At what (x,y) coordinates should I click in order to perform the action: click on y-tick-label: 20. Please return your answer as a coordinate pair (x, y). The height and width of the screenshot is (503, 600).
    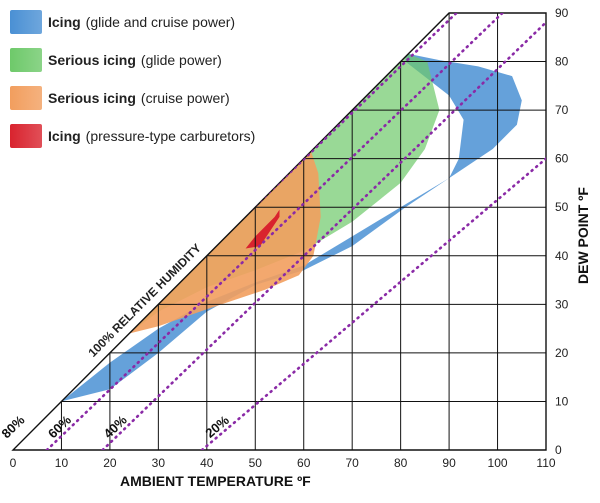
    Looking at the image, I should click on (562, 353).